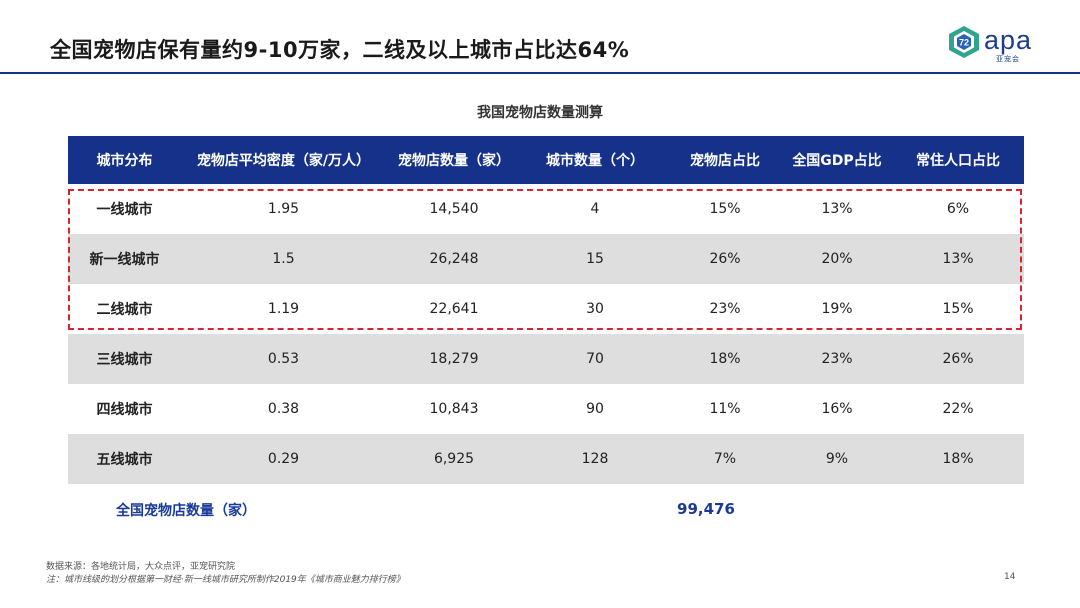  What do you see at coordinates (958, 359) in the screenshot?
I see `population-share-cell: 26%` at bounding box center [958, 359].